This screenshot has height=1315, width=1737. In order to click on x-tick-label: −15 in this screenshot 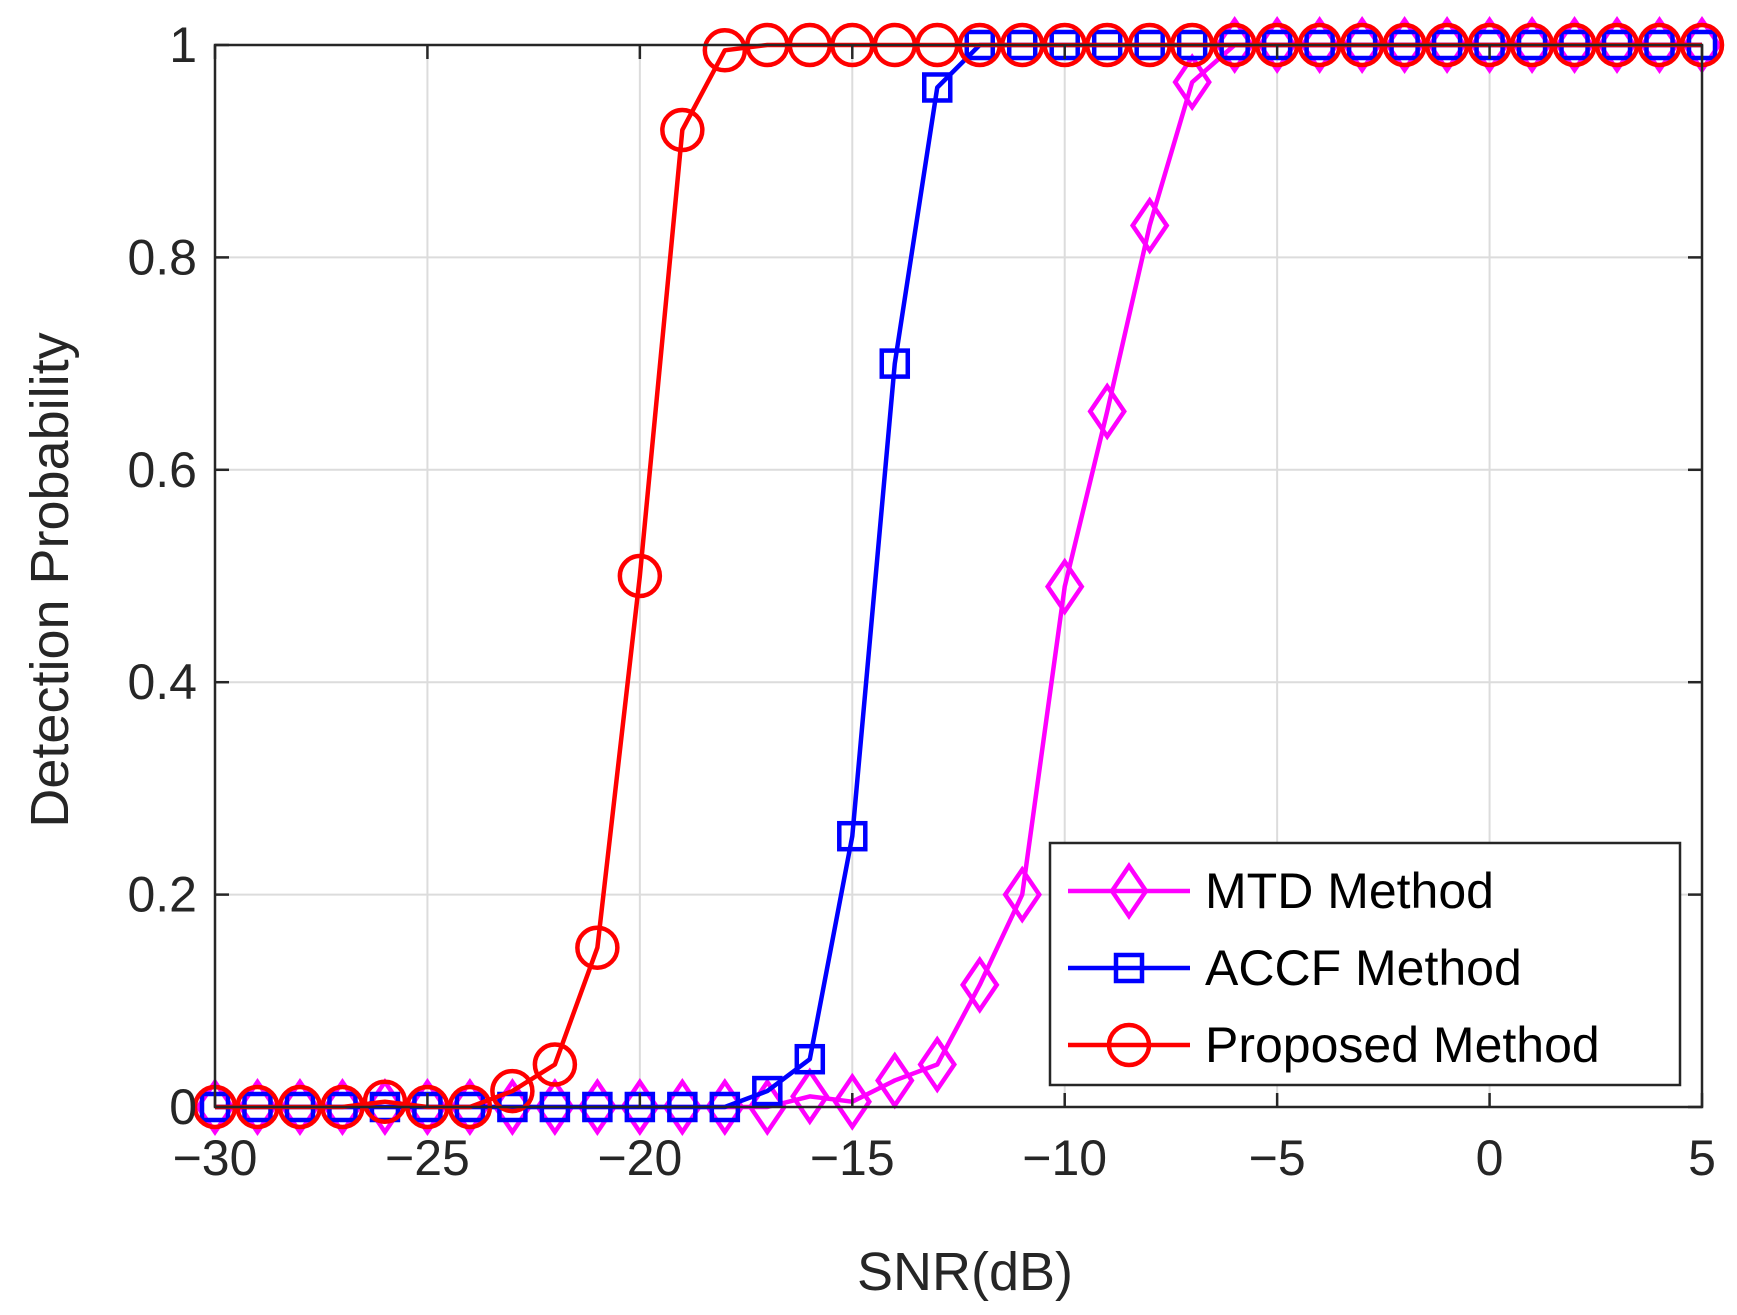, I will do `click(852, 1158)`.